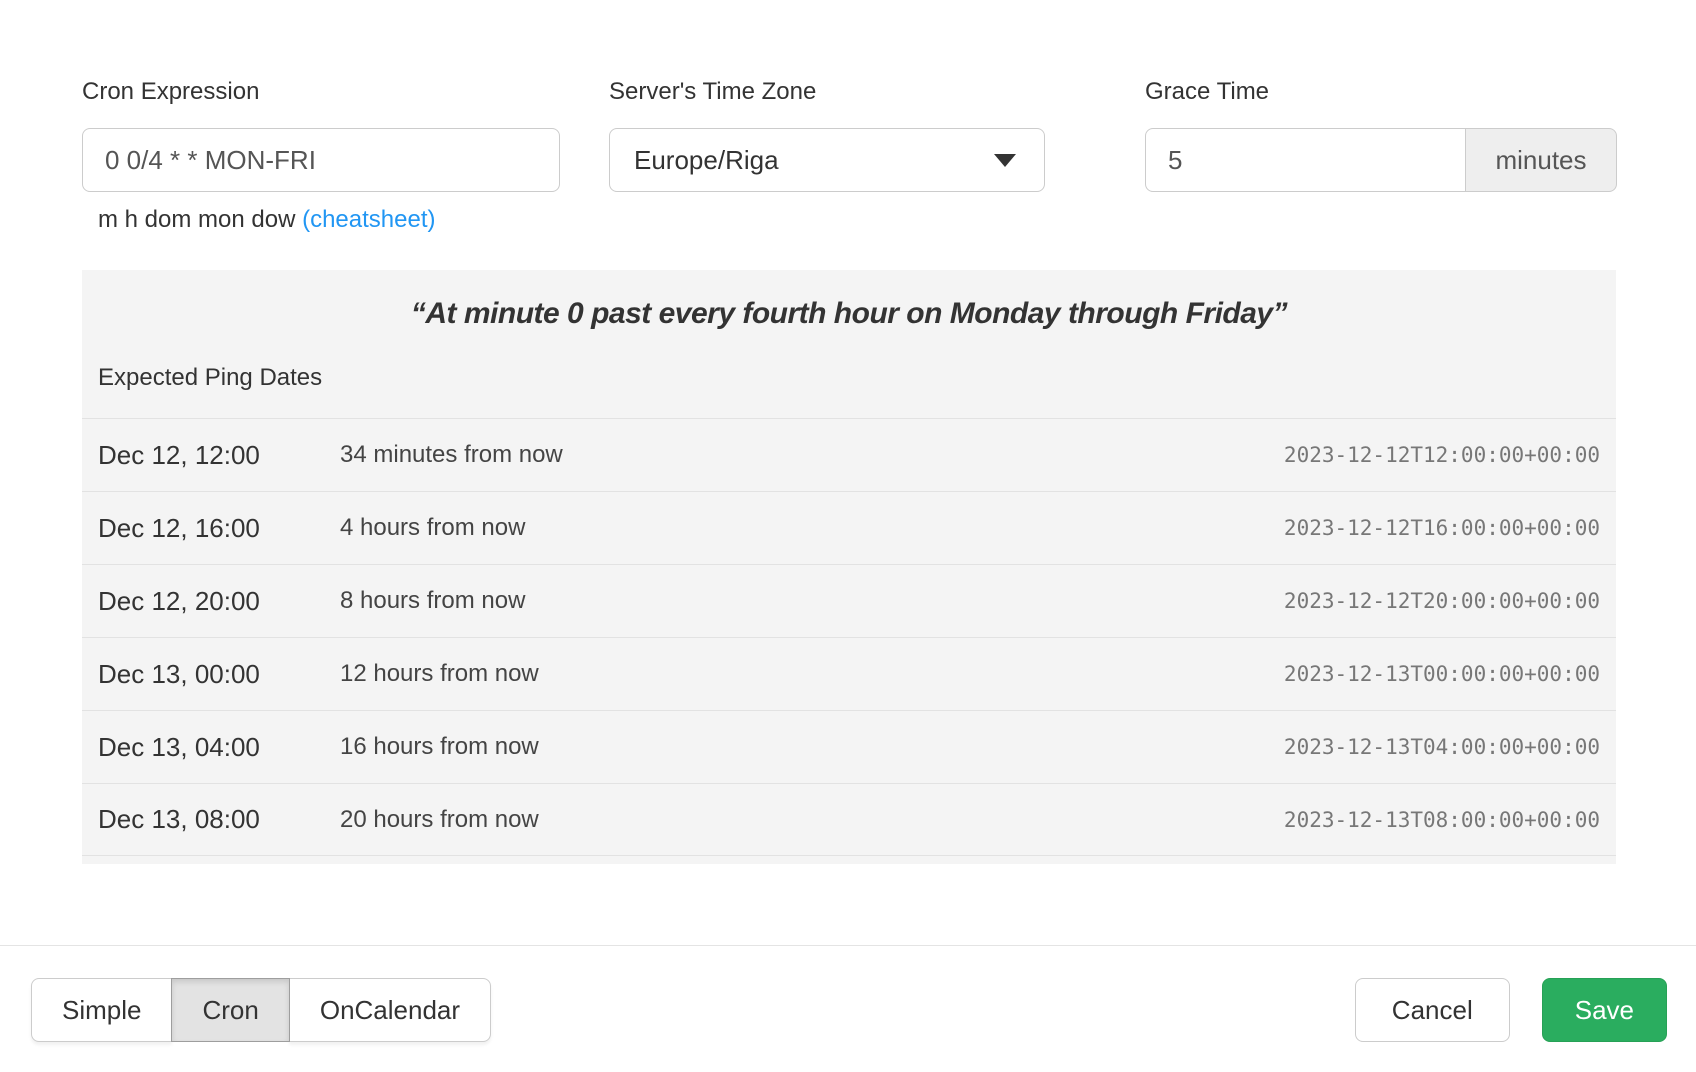 This screenshot has width=1696, height=1072. Describe the element at coordinates (1541, 160) in the screenshot. I see `grace-time-unit: minutes` at that location.